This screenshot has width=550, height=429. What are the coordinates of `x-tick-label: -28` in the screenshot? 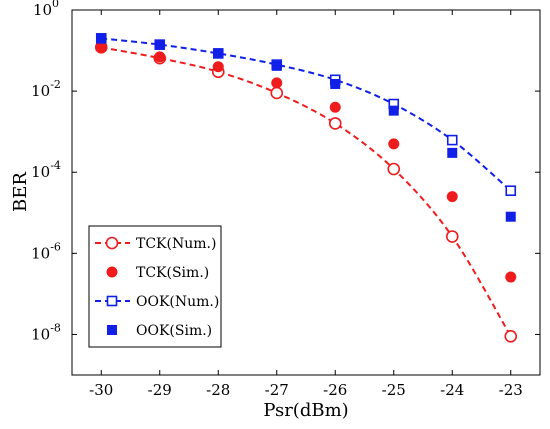 It's located at (218, 390).